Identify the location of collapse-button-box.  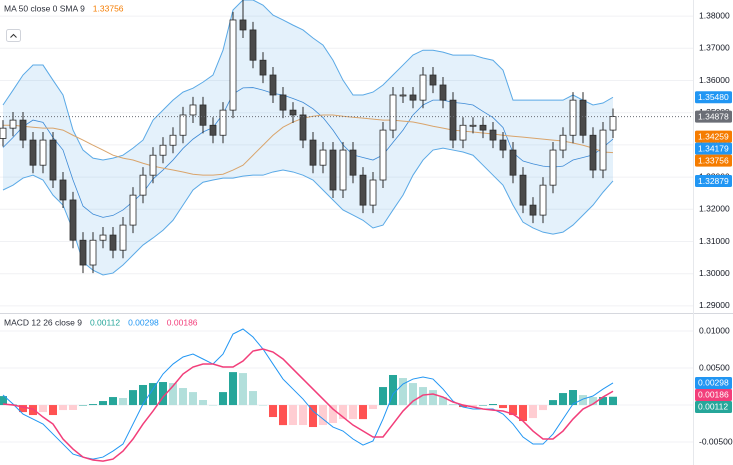
(13, 35).